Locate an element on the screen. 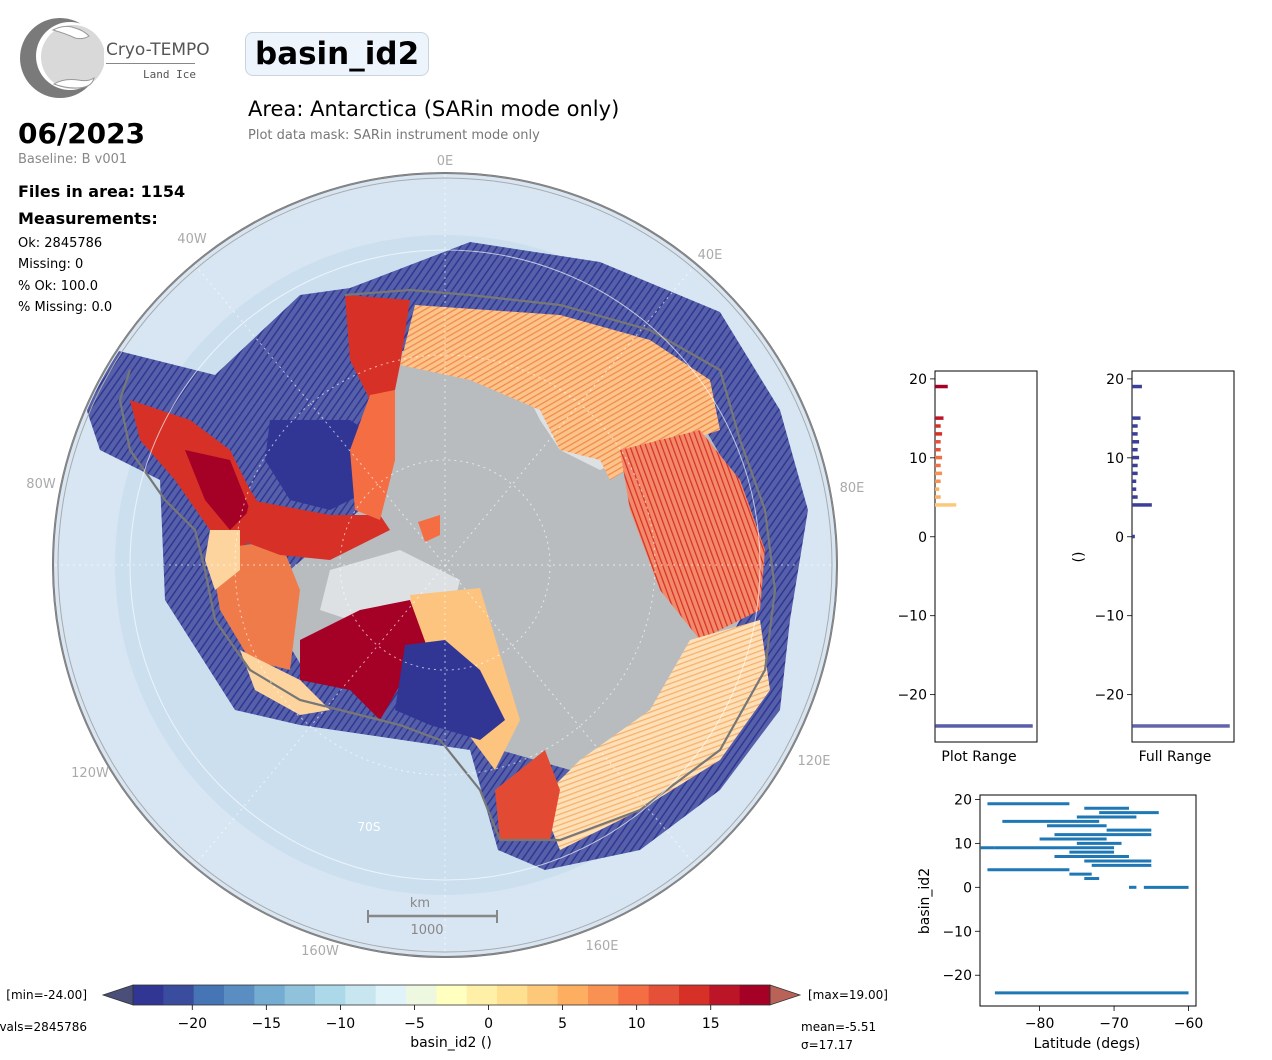  colorbar-mean-label: mean=-5.51 is located at coordinates (838, 1027).